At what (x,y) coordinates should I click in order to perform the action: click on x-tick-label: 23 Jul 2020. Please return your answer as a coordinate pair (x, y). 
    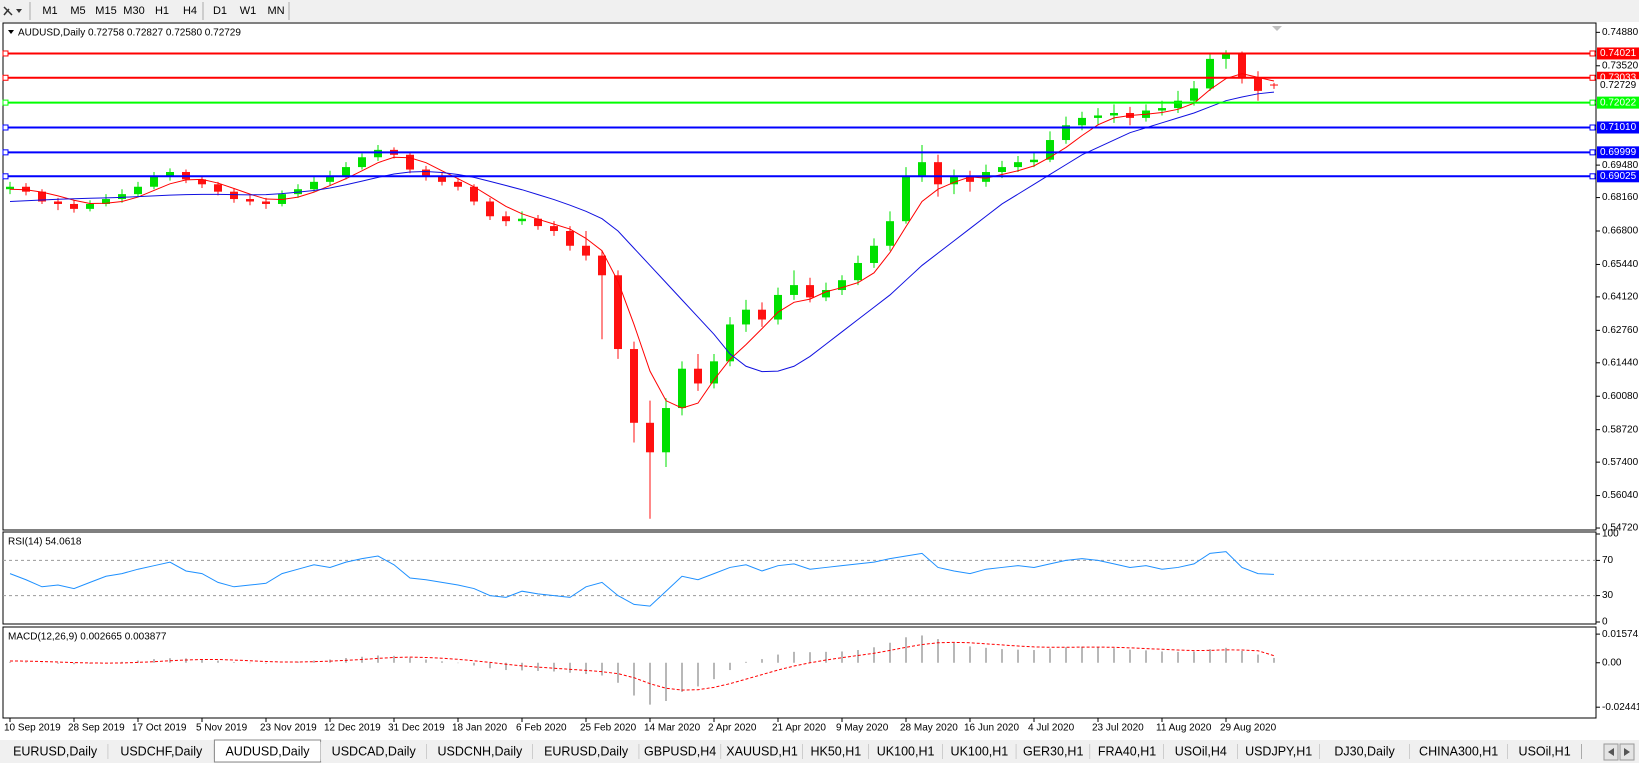
    Looking at the image, I should click on (1118, 728).